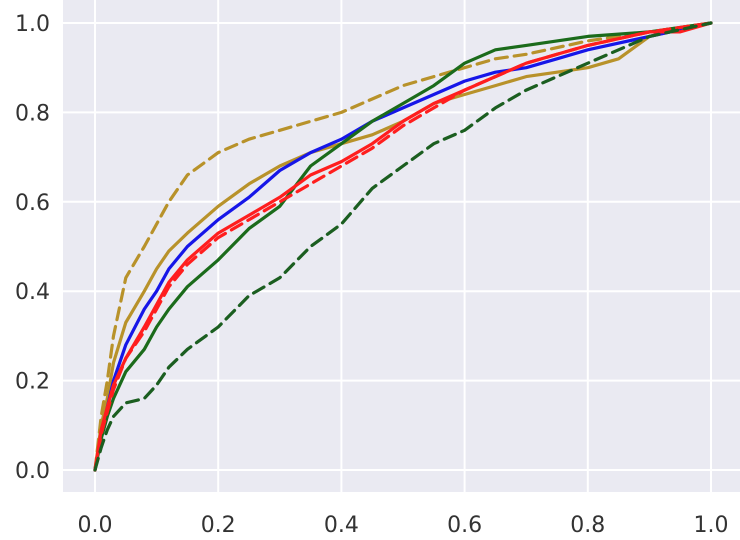 The image size is (740, 540). What do you see at coordinates (32, 471) in the screenshot?
I see `y-tick-label: 0.0` at bounding box center [32, 471].